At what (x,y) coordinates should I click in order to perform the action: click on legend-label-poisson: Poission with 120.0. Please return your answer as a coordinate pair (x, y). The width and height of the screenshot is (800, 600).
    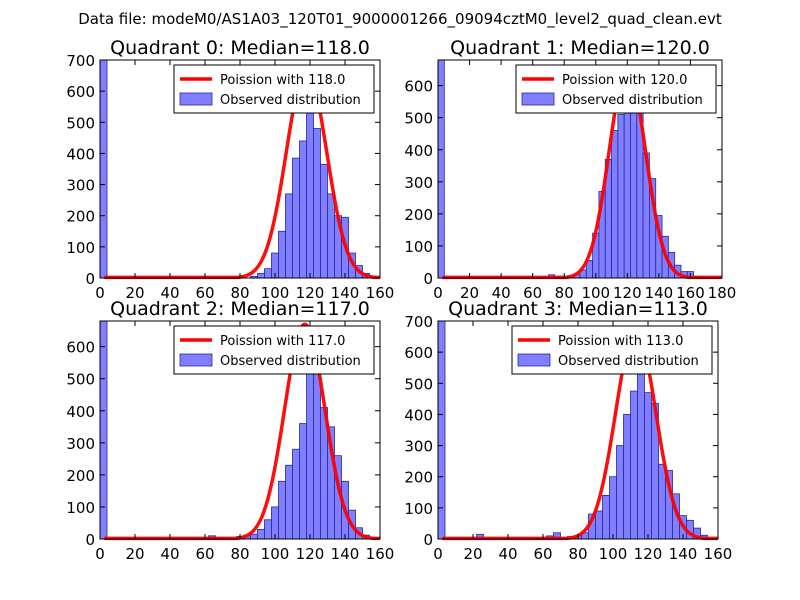
    Looking at the image, I should click on (624, 80).